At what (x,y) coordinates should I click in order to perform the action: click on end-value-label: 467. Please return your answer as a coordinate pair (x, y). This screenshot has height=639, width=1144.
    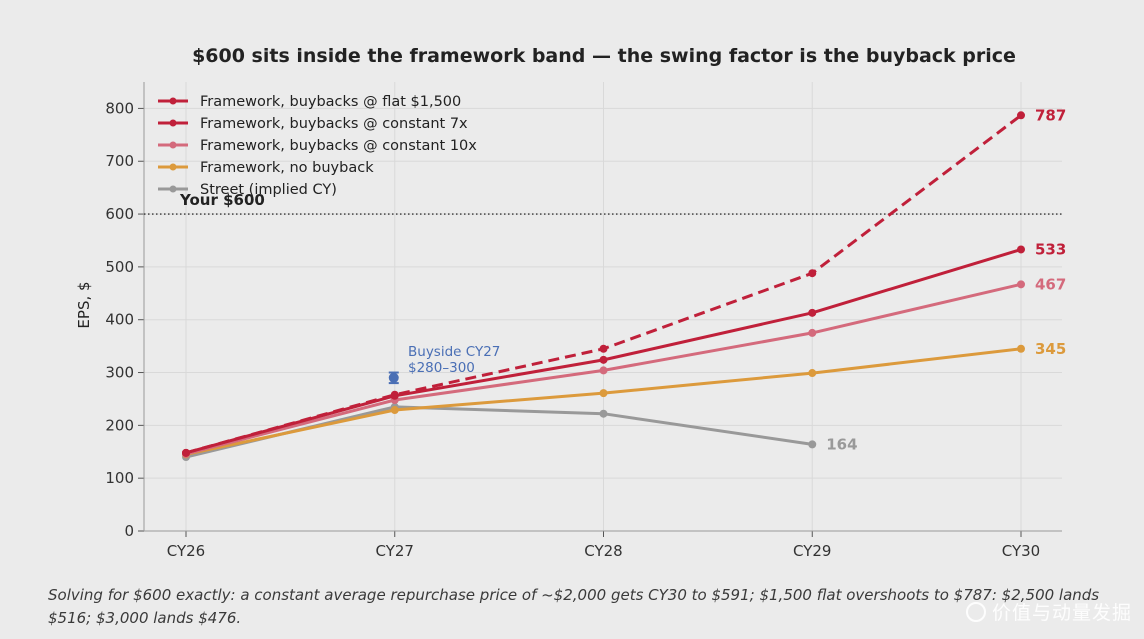
    Looking at the image, I should click on (1050, 284).